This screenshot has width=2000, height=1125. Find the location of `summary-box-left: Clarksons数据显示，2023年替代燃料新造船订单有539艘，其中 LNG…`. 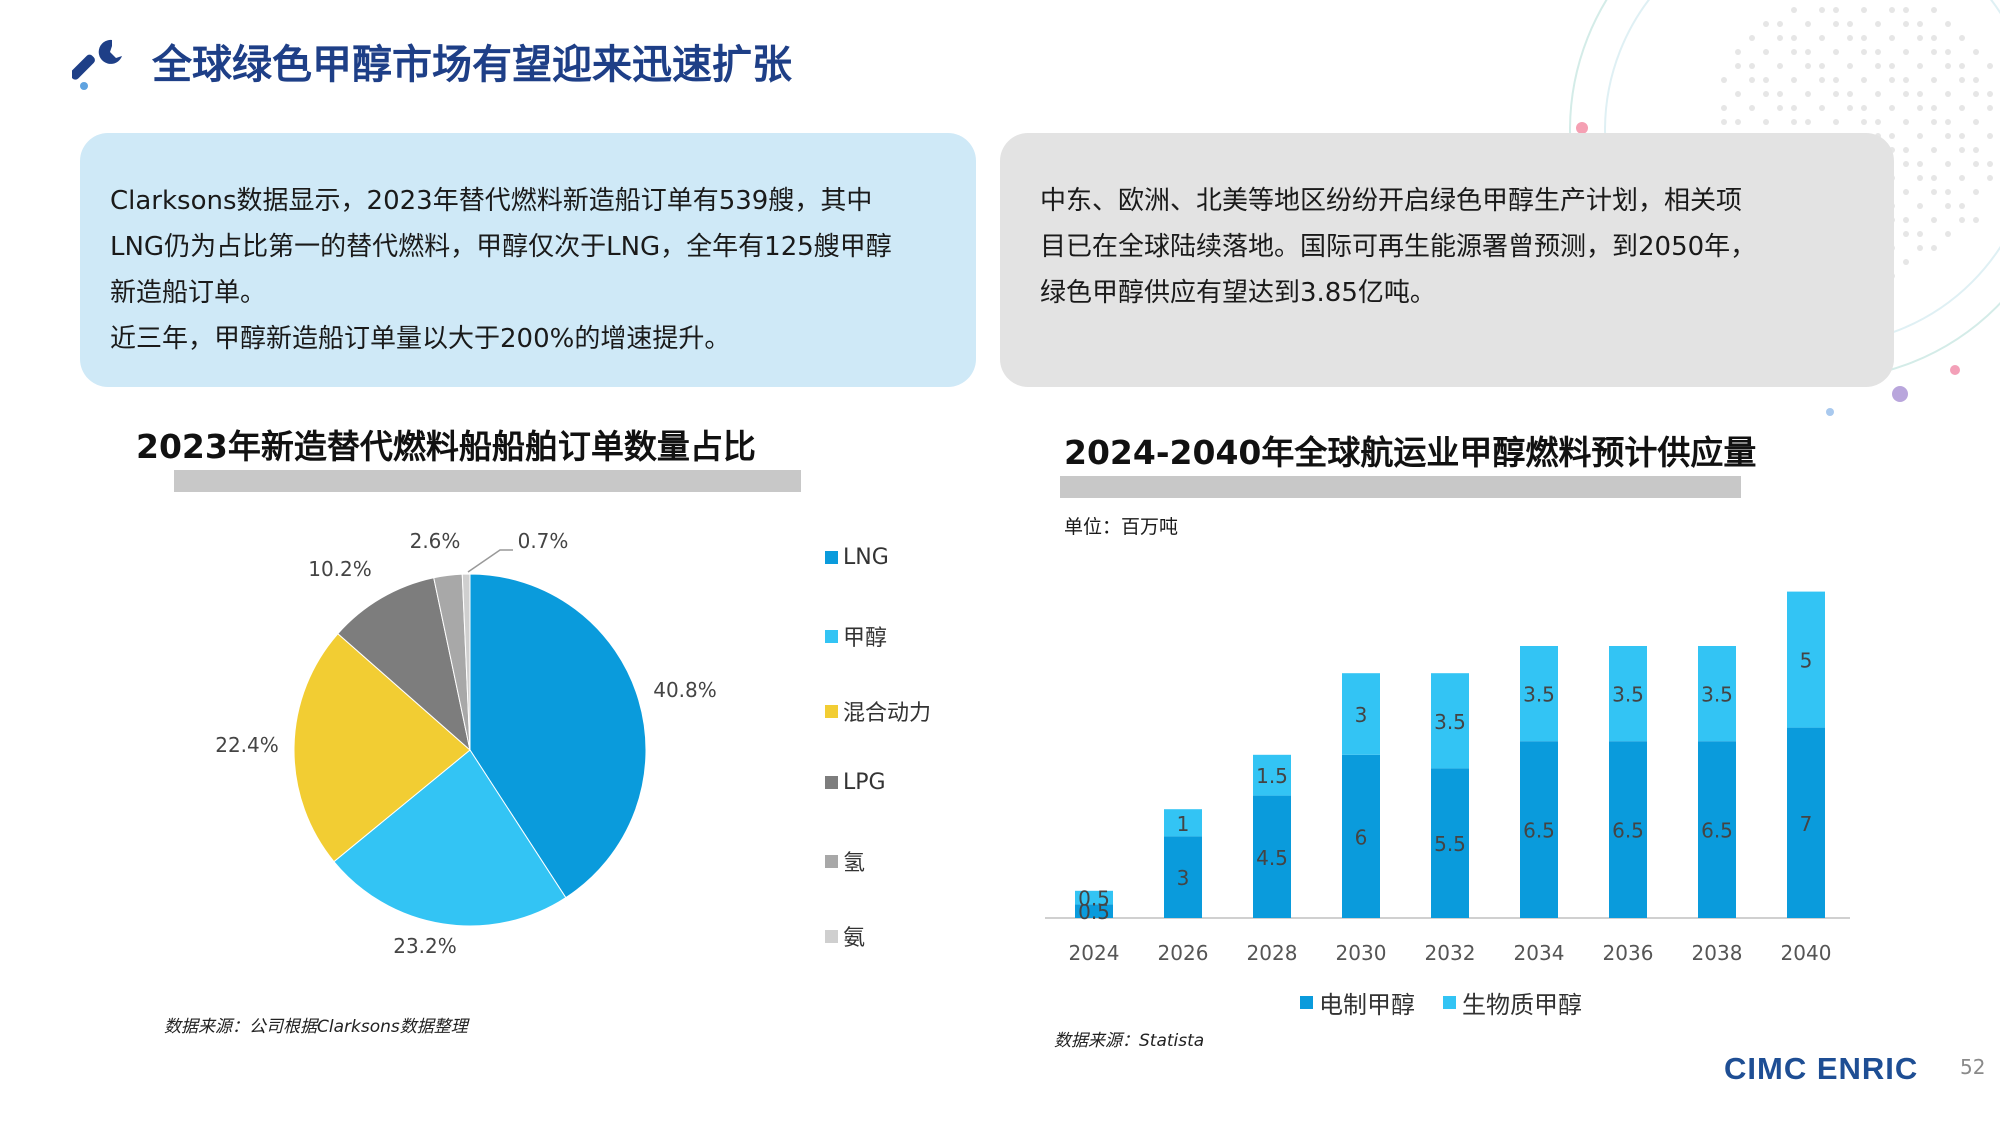

summary-box-left: Clarksons数据显示，2023年替代燃料新造船订单有539艘，其中 LNG… is located at coordinates (528, 260).